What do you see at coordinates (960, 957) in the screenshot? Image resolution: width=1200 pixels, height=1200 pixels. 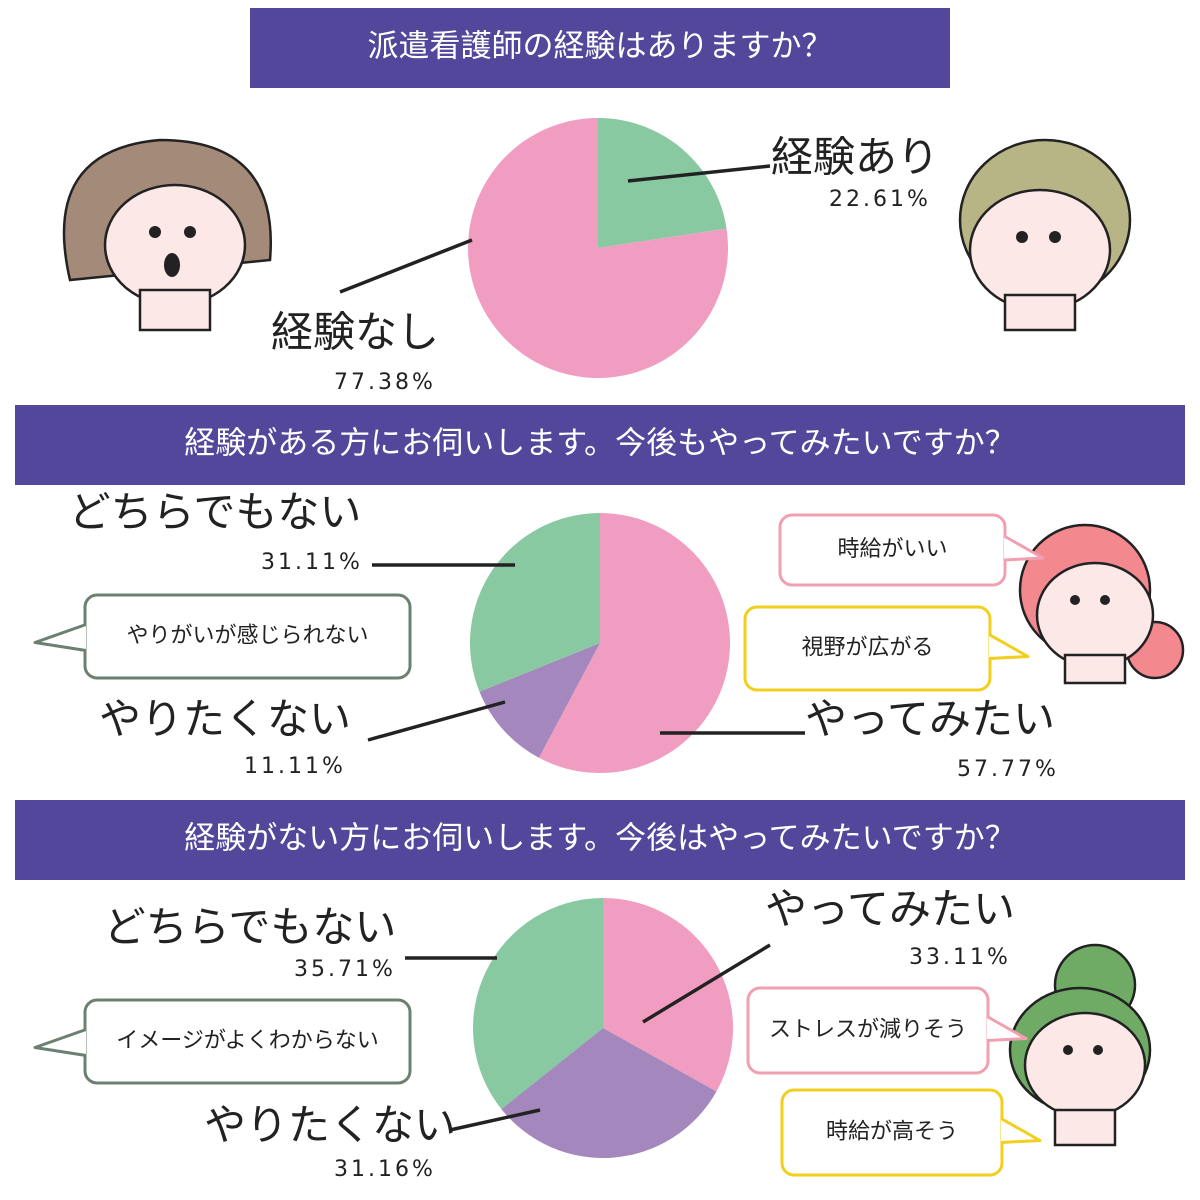 I see `value-label: 33.11%` at bounding box center [960, 957].